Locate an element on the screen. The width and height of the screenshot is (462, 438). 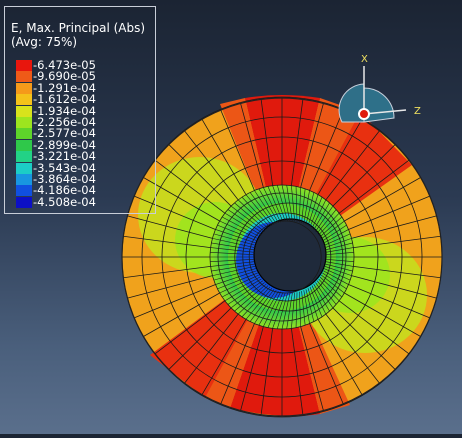
legend-value: -4.508e-04 is located at coordinates (64, 201).